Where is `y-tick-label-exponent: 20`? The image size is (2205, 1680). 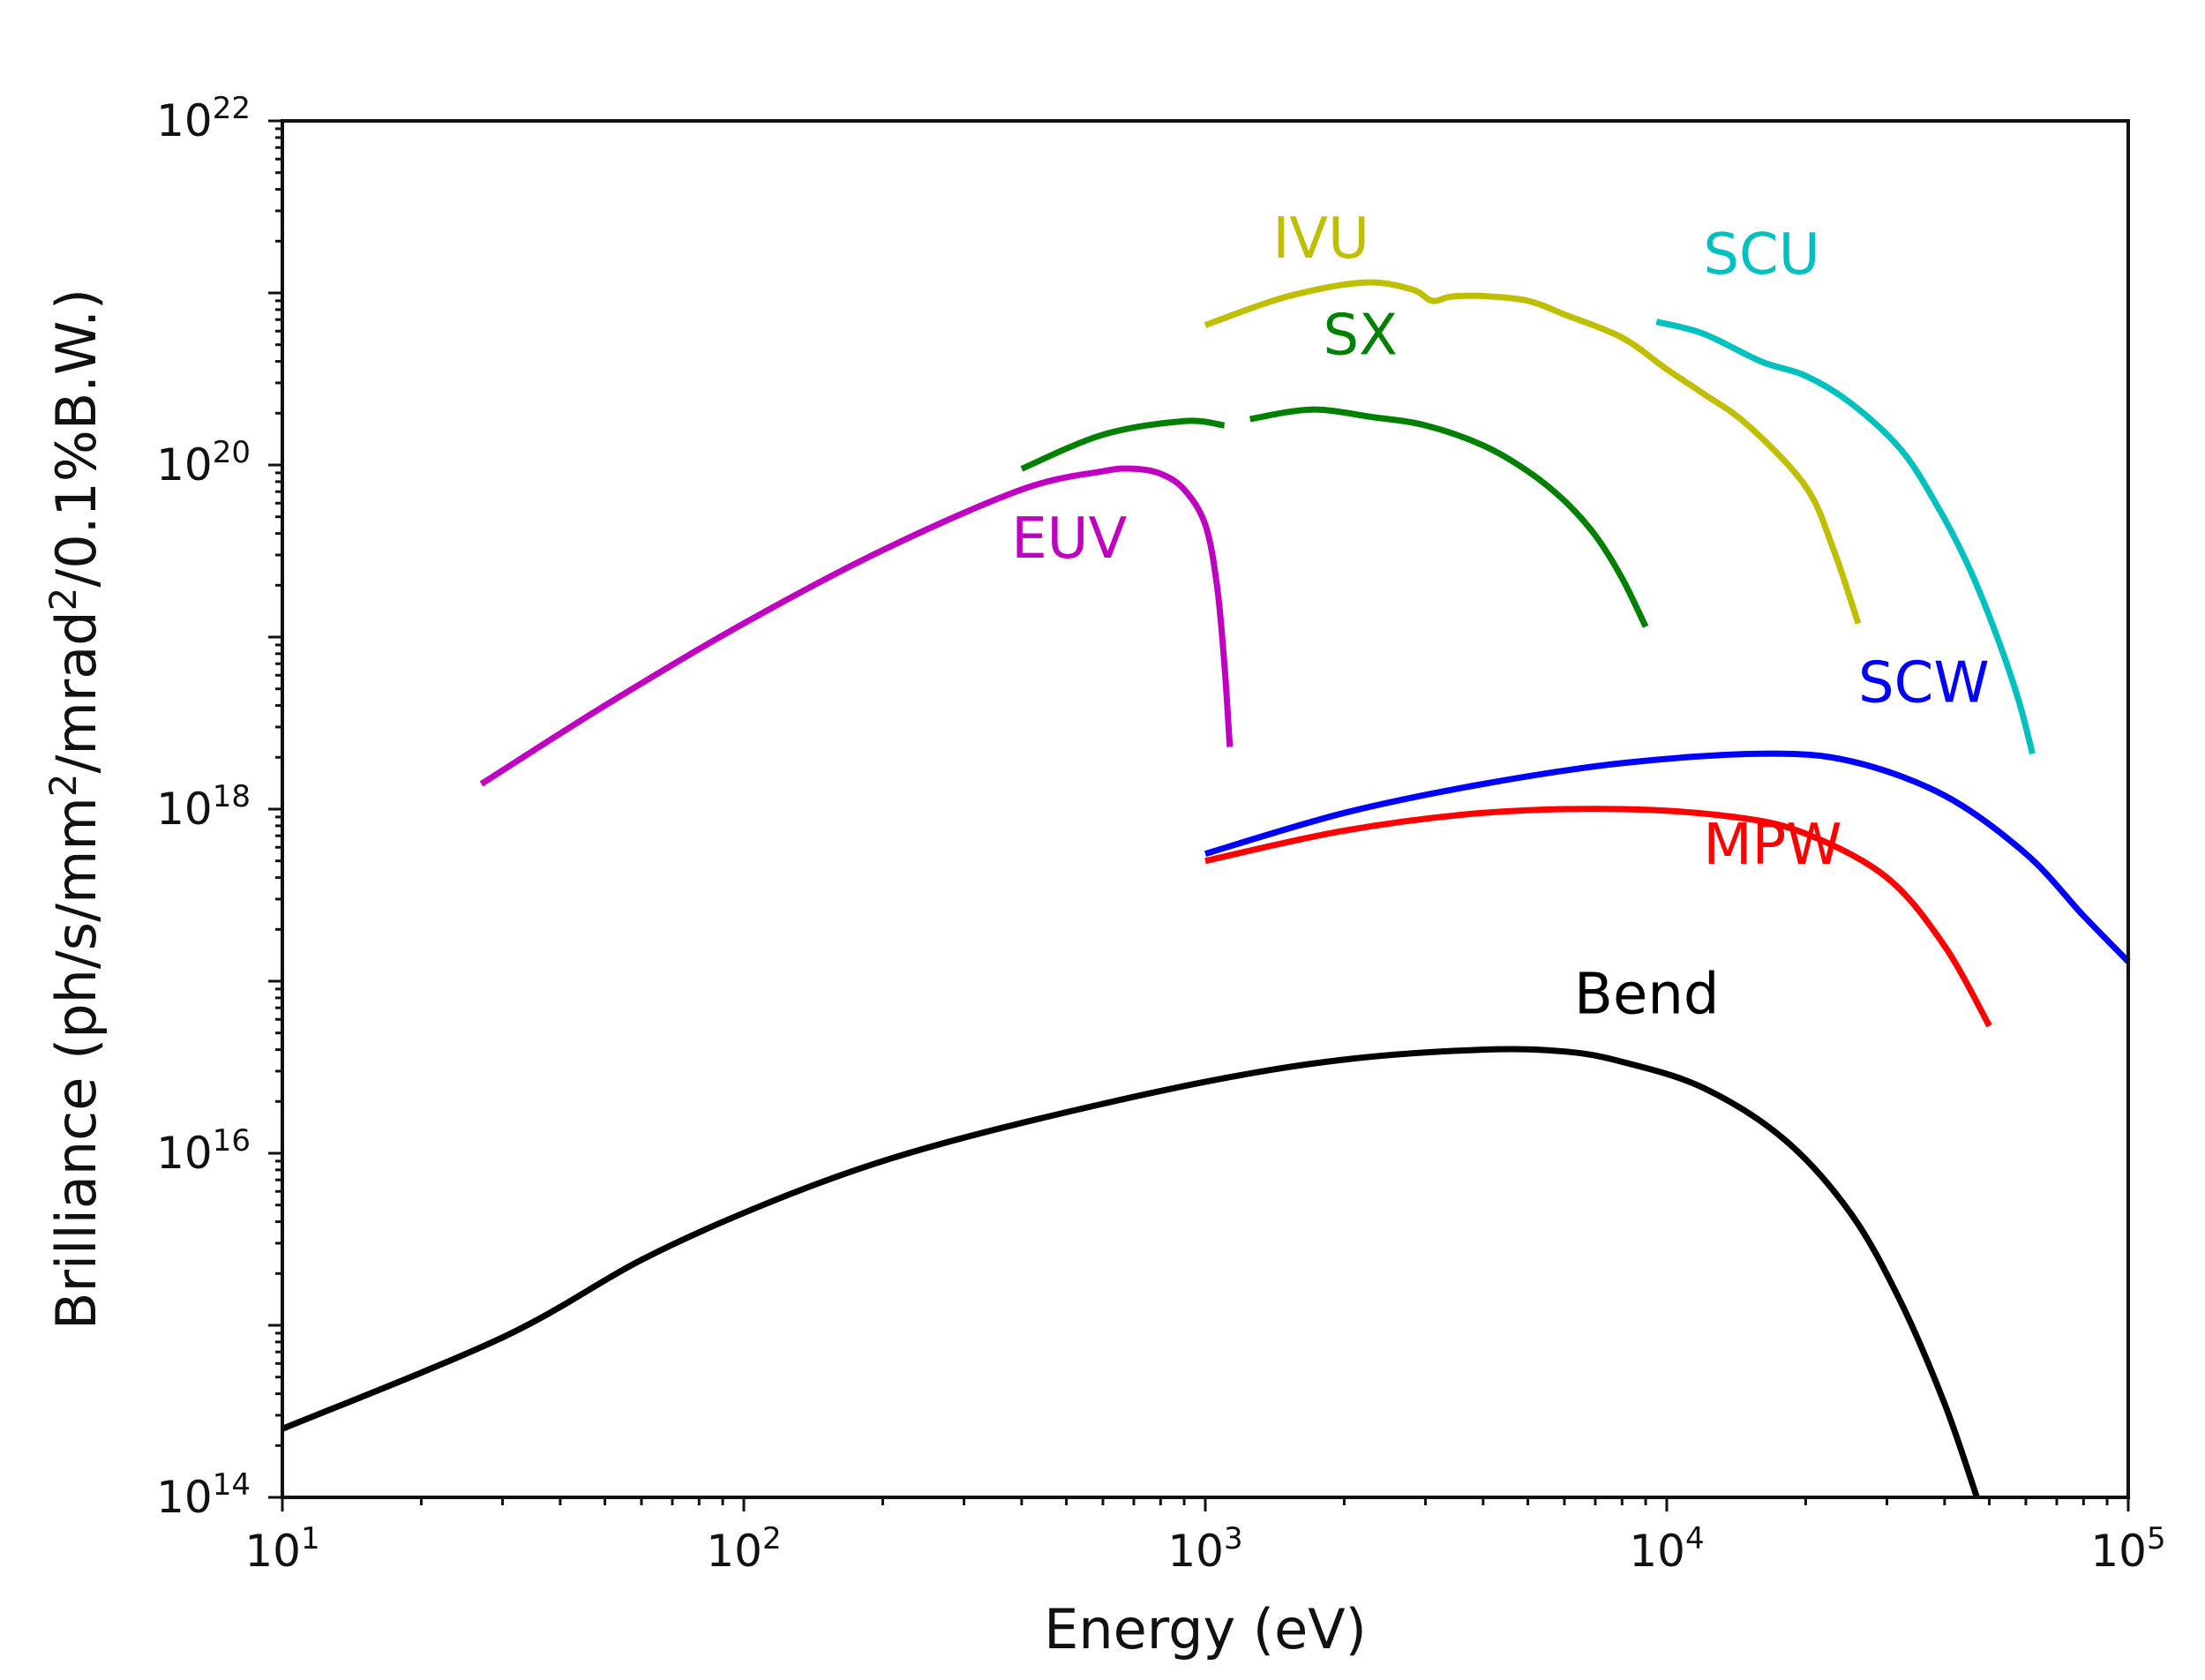 y-tick-label-exponent: 20 is located at coordinates (232, 452).